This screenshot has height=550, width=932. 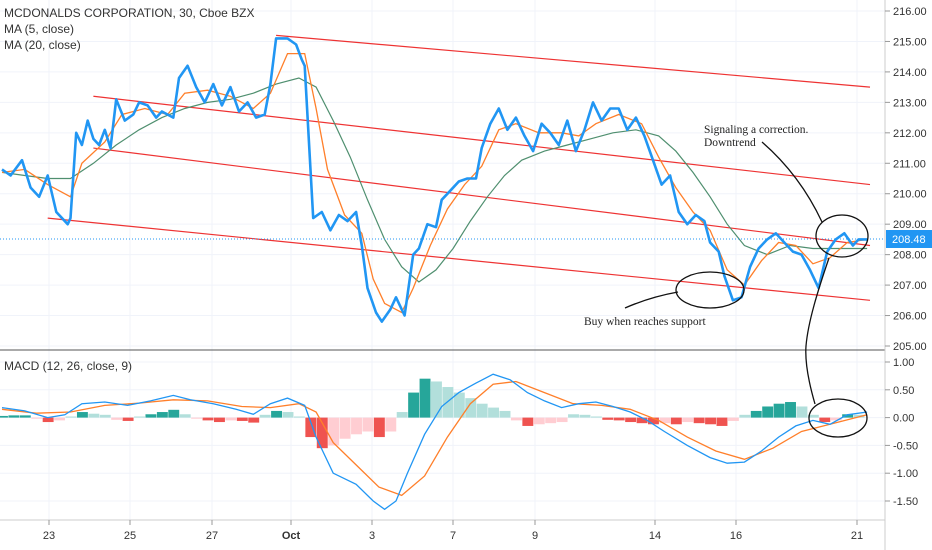 I want to click on macd-tick-label: 0.50, so click(x=903, y=391).